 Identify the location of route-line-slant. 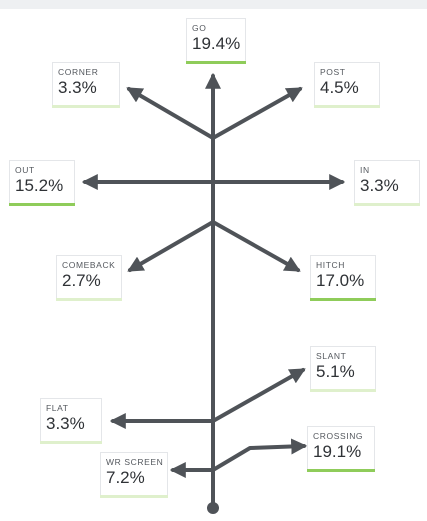
(258, 395).